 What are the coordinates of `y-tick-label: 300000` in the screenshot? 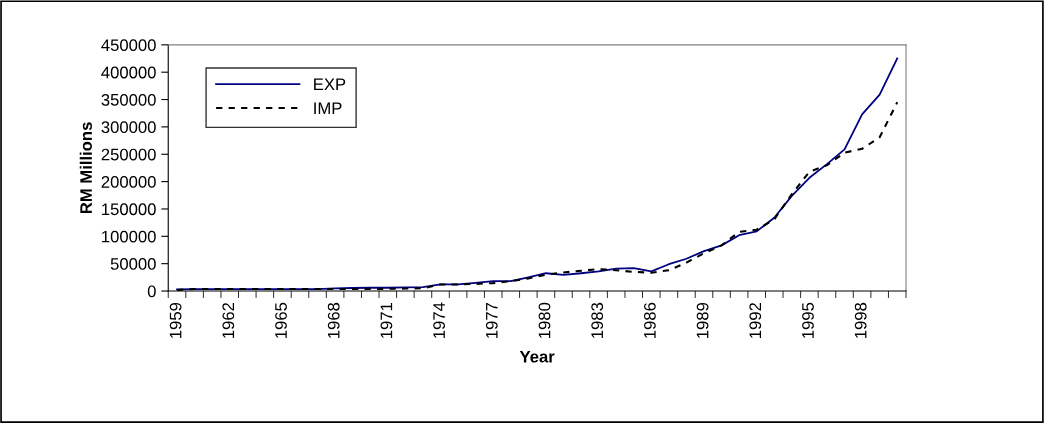 It's located at (128, 127).